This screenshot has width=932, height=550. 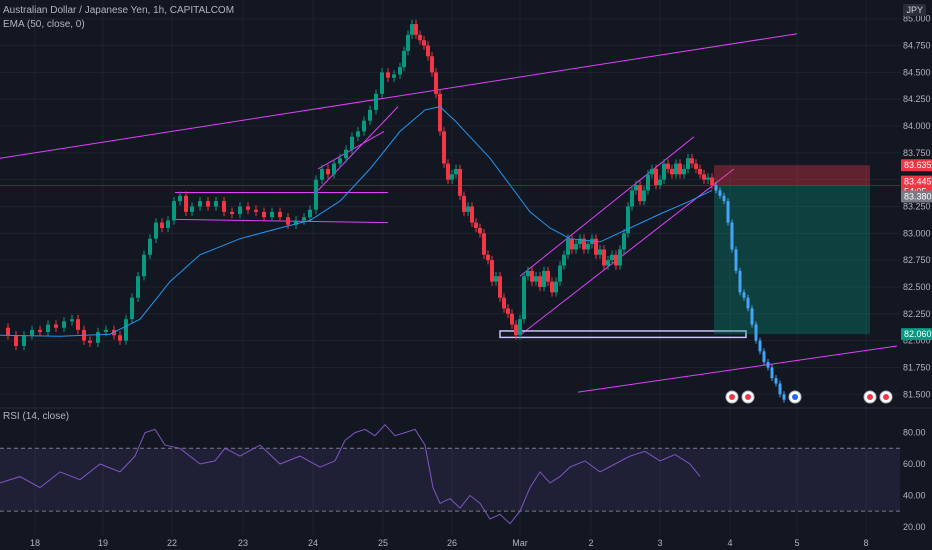 What do you see at coordinates (732, 397) in the screenshot?
I see `event-flag-dot` at bounding box center [732, 397].